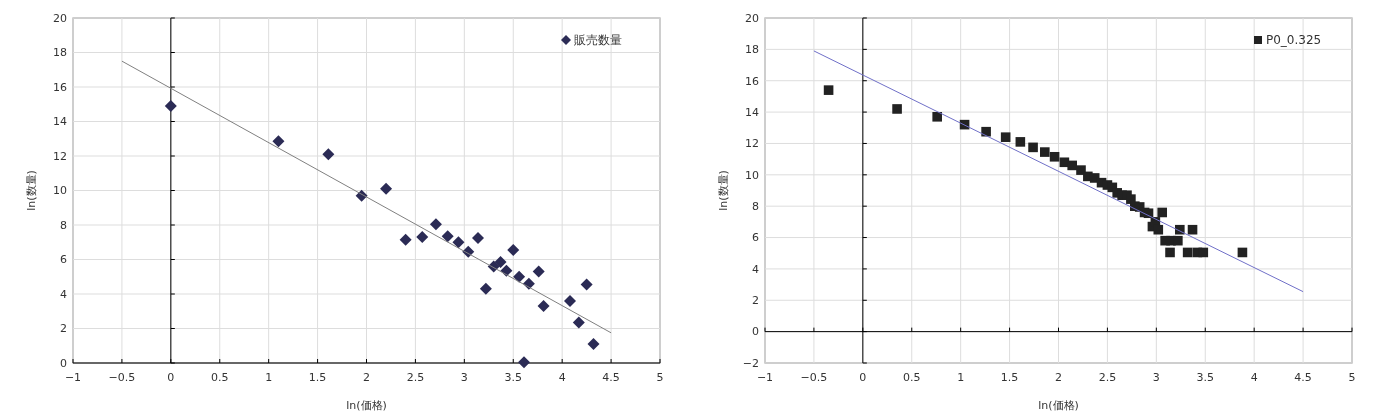 Image resolution: width=1374 pixels, height=420 pixels. What do you see at coordinates (750, 363) in the screenshot?
I see `y-tick-label: −2` at bounding box center [750, 363].